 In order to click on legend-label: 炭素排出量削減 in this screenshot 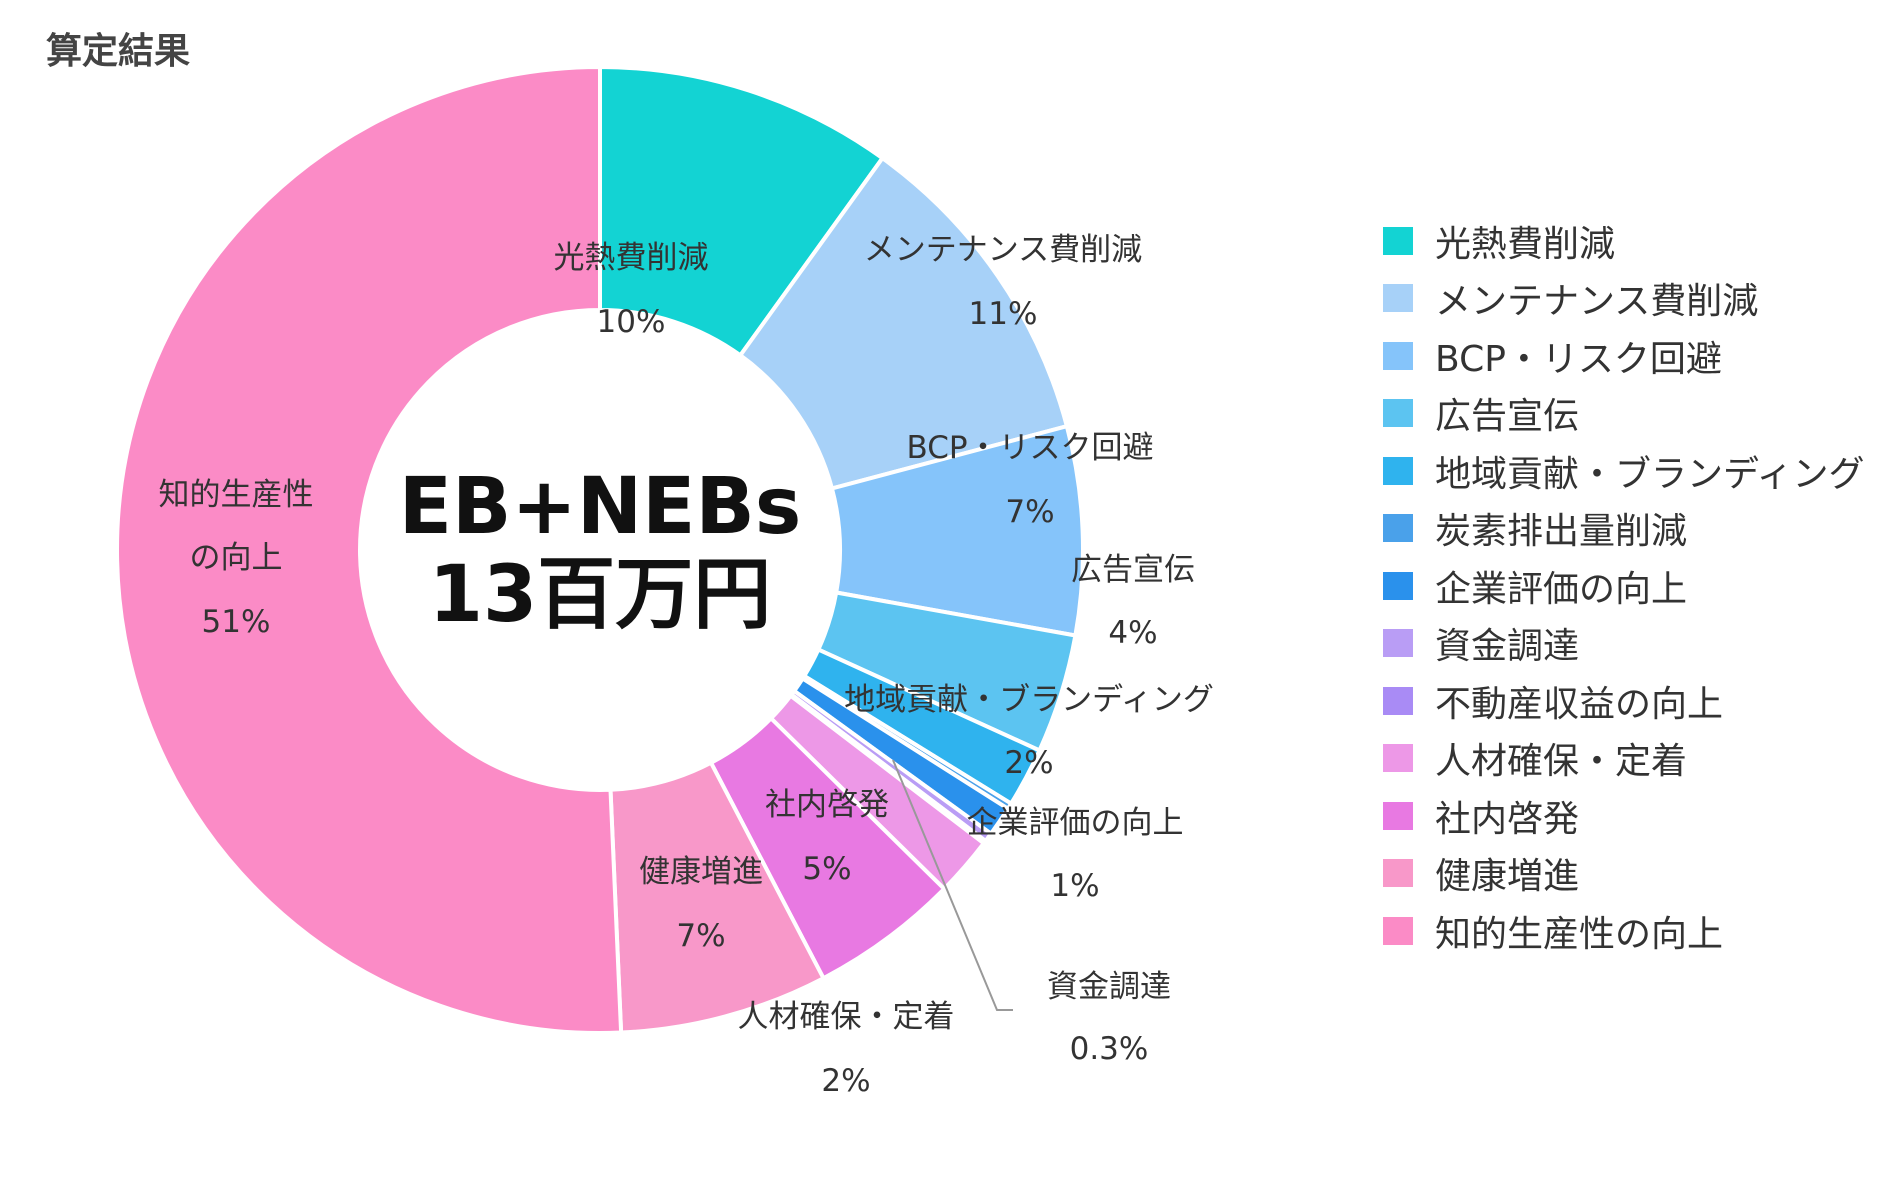, I will do `click(1561, 532)`.